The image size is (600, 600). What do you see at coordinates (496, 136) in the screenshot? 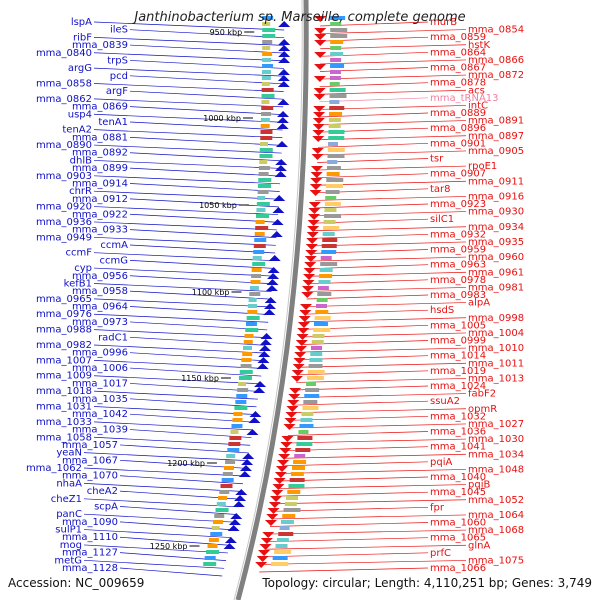
I see `gene-label: mma_0897` at bounding box center [496, 136].